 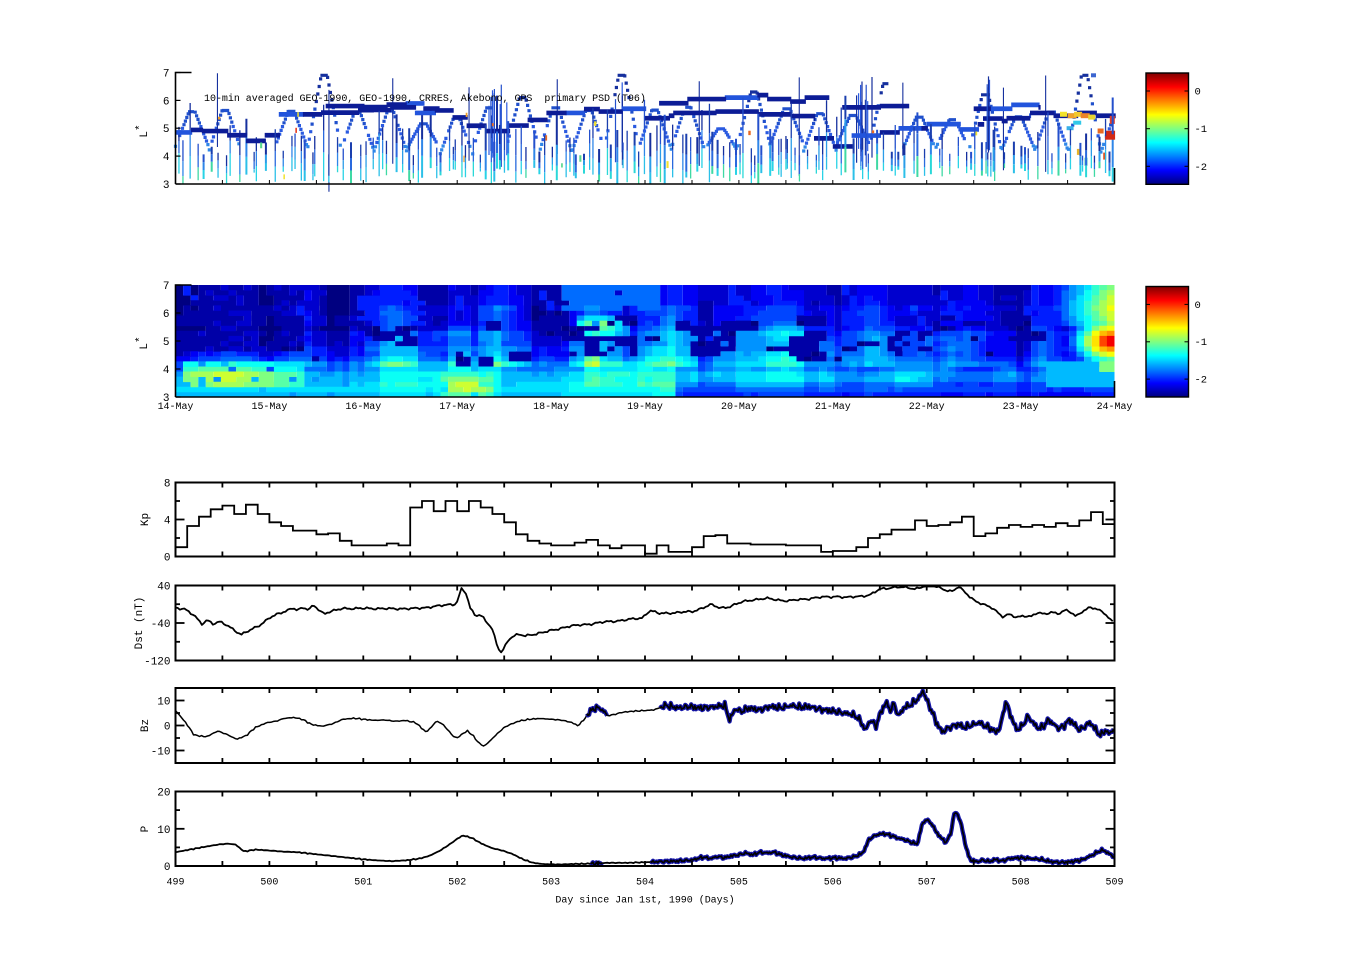 What do you see at coordinates (163, 588) in the screenshot?
I see `svg-text: 40` at bounding box center [163, 588].